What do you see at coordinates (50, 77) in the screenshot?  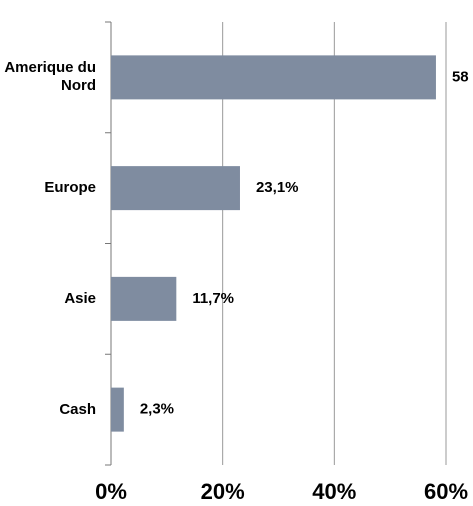 I see `y-tick-label: Amerique du Nord` at bounding box center [50, 77].